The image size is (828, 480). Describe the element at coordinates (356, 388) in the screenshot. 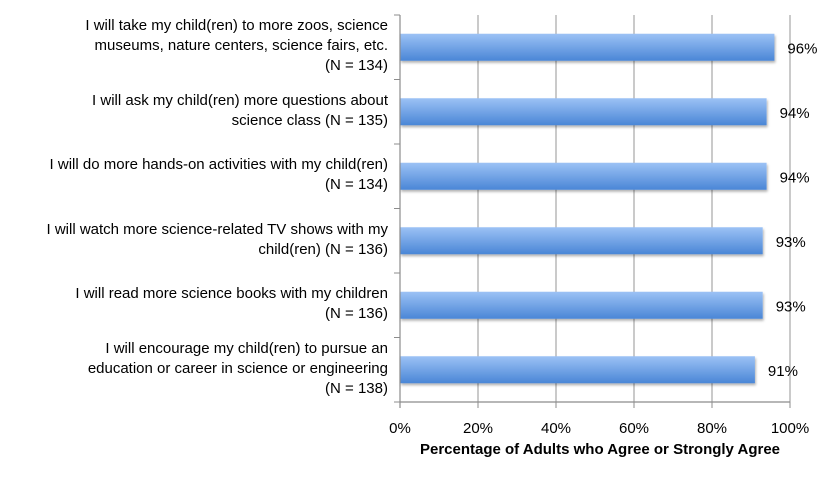

I see `category-label-line: (N = 138)` at that location.